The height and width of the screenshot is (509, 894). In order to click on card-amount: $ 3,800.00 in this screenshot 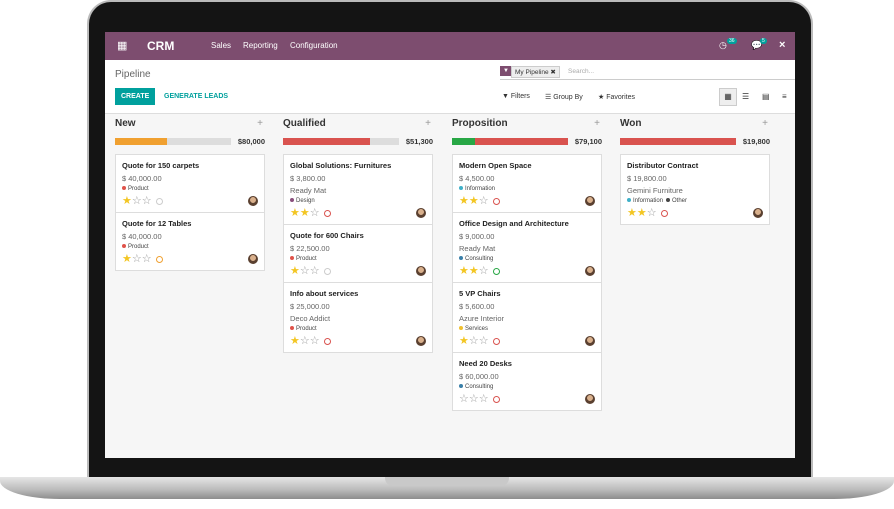, I will do `click(308, 178)`.